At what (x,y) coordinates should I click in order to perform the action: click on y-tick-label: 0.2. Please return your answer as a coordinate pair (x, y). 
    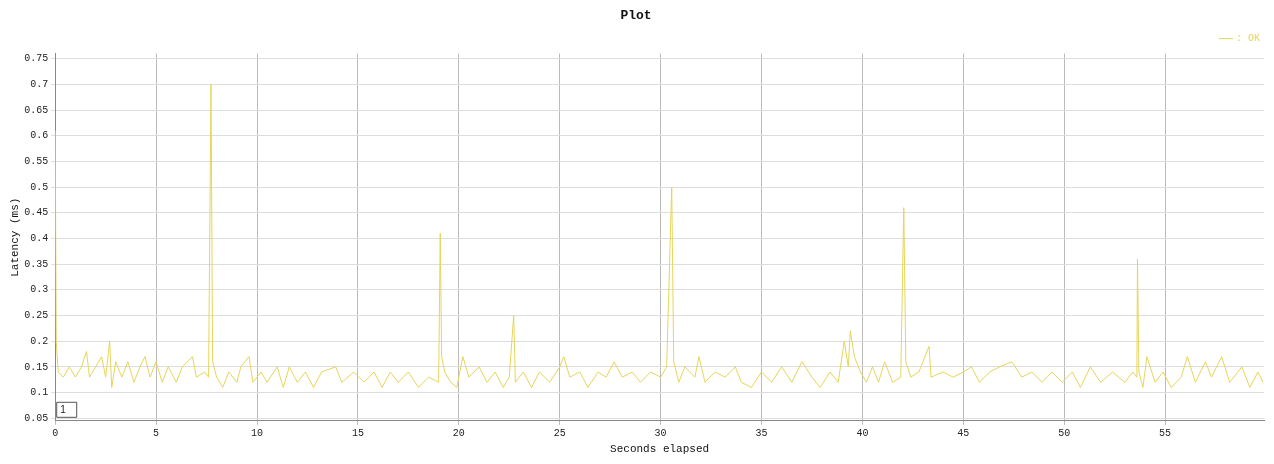
    Looking at the image, I should click on (39, 341).